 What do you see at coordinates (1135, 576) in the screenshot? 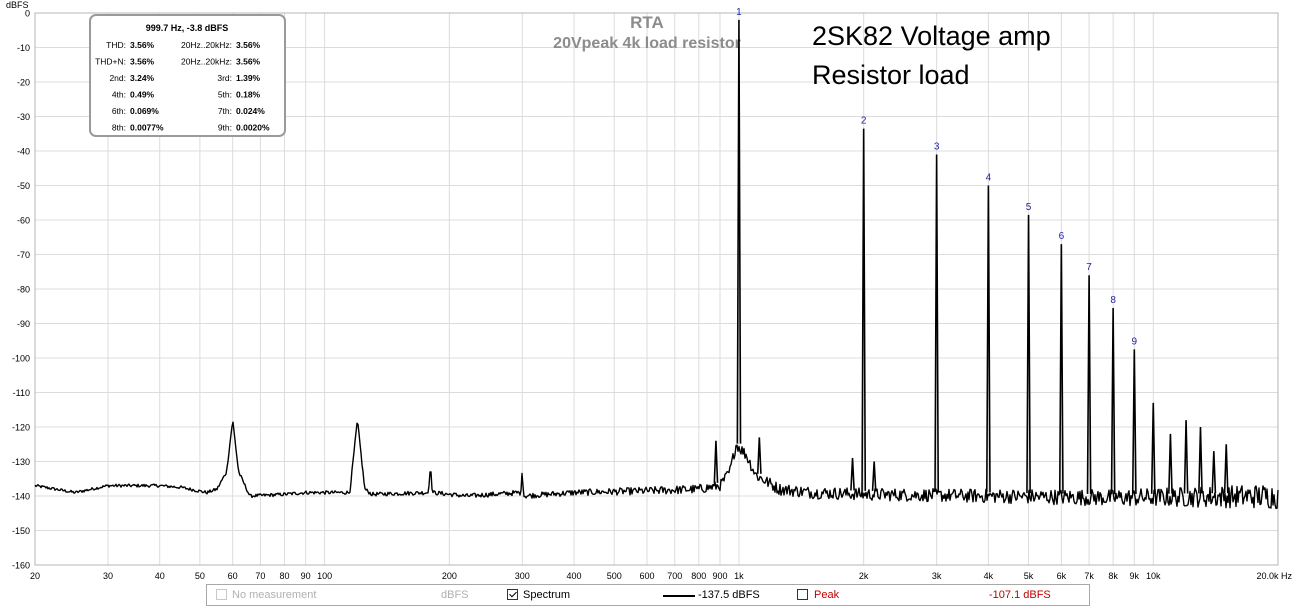
I see `x-tick-label: 9k` at bounding box center [1135, 576].